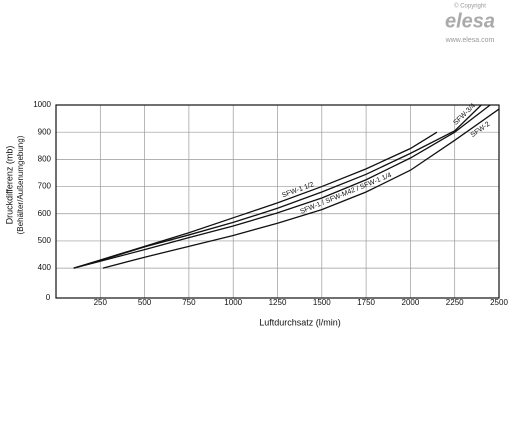 The width and height of the screenshot is (512, 430). I want to click on y-tick-label: 700, so click(45, 186).